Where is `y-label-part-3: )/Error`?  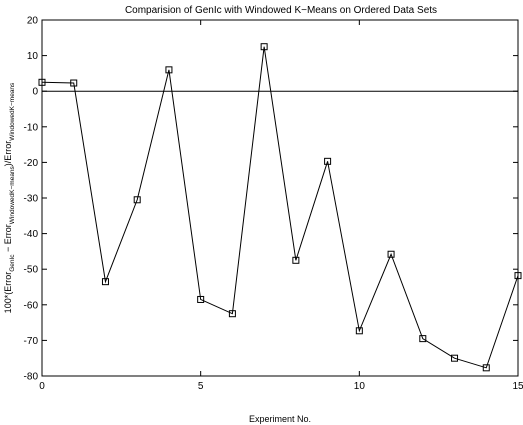
y-label-part-3: )/Error is located at coordinates (8, 154).